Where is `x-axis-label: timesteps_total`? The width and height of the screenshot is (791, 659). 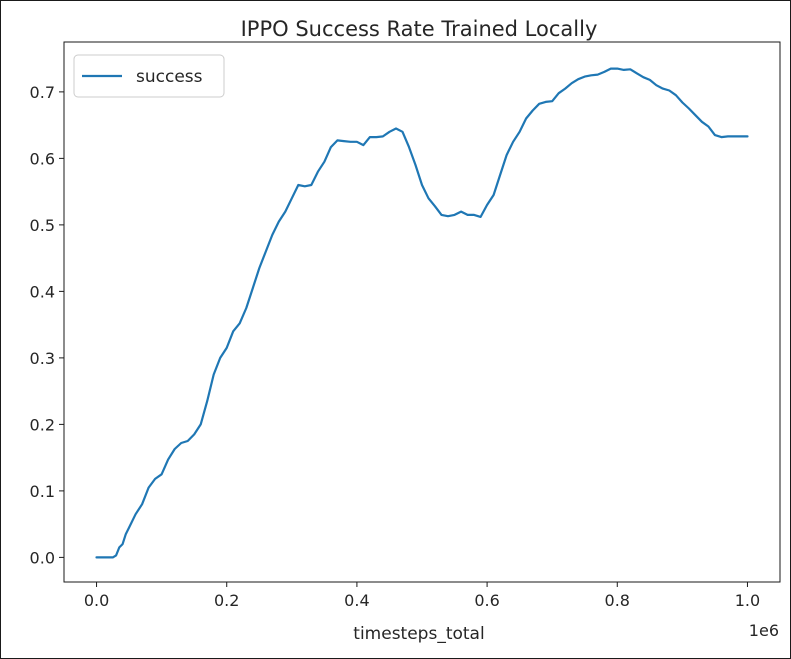
x-axis-label: timesteps_total is located at coordinates (418, 634).